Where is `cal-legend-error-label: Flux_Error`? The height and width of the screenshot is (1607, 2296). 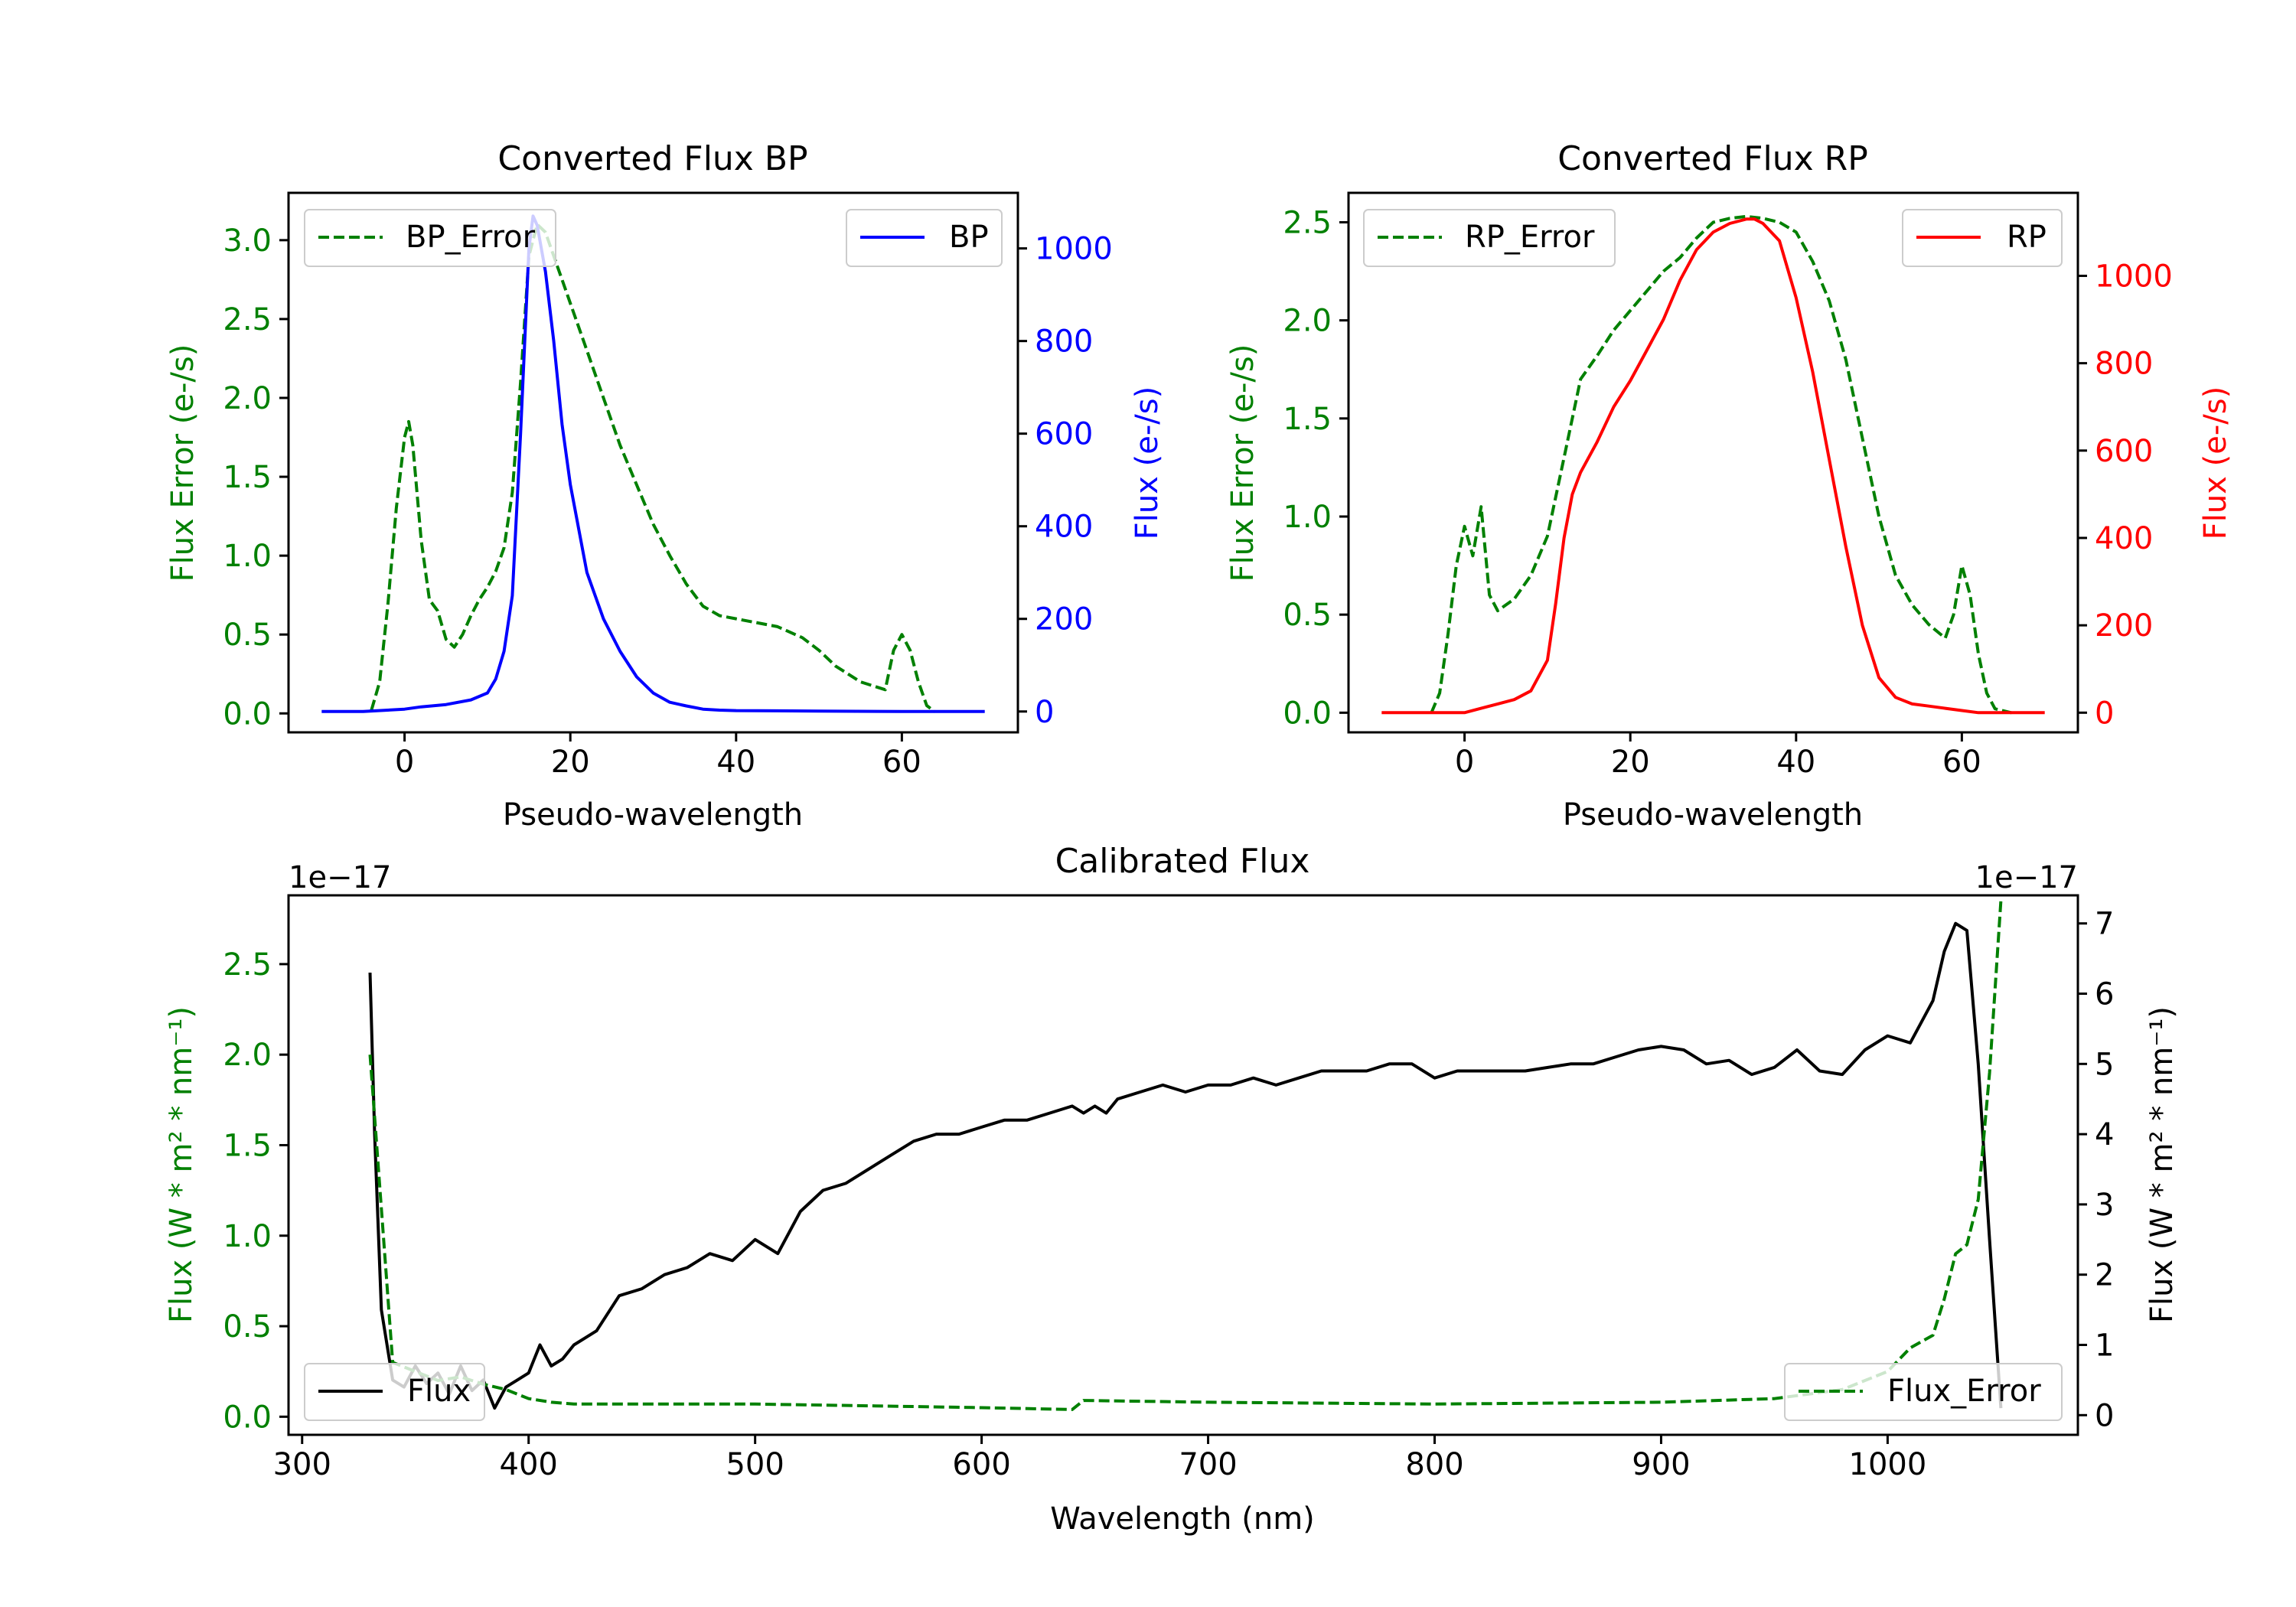 cal-legend-error-label: Flux_Error is located at coordinates (1964, 1391).